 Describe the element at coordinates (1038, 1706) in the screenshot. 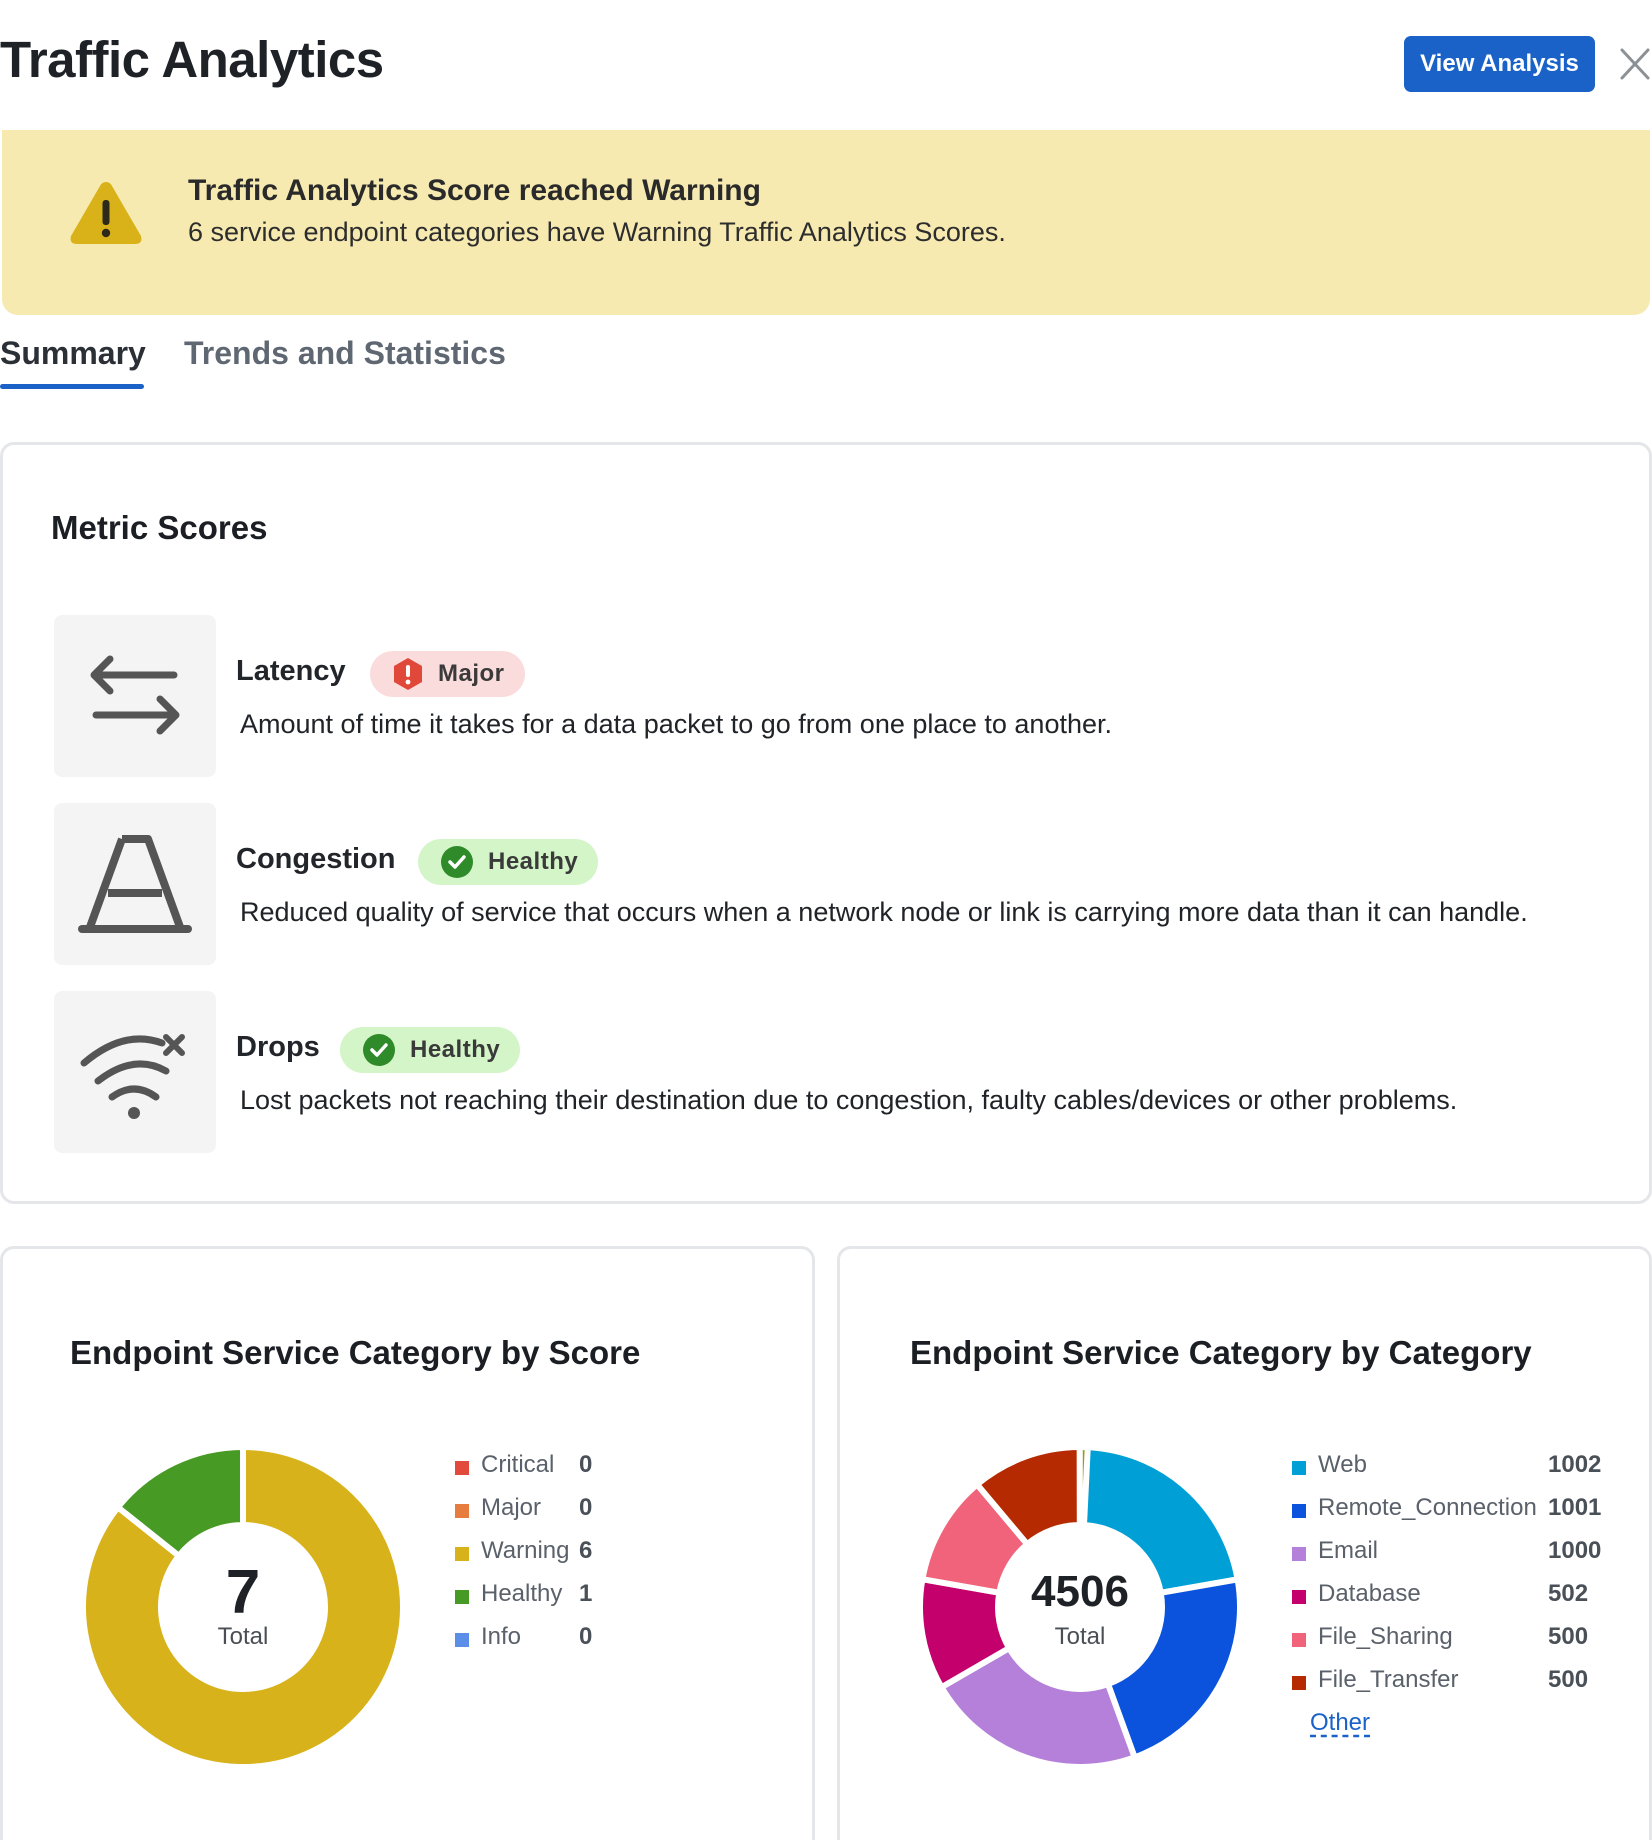

I see `donut-slice-email` at that location.